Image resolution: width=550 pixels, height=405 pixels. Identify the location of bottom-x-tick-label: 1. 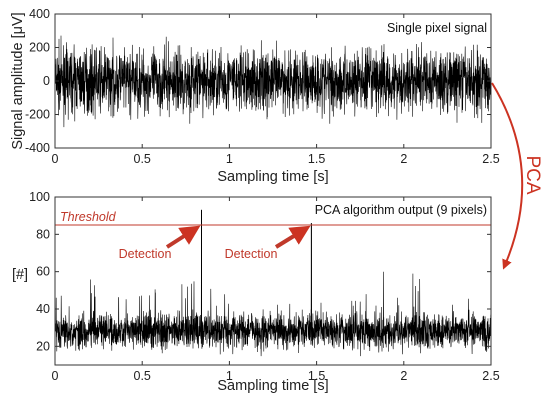
(229, 376).